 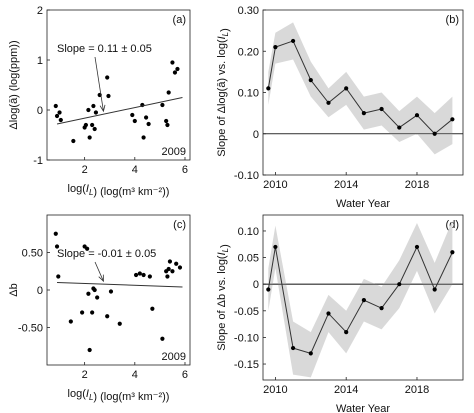 What do you see at coordinates (246, 365) in the screenshot?
I see `y-tick-label: -0.15` at bounding box center [246, 365].